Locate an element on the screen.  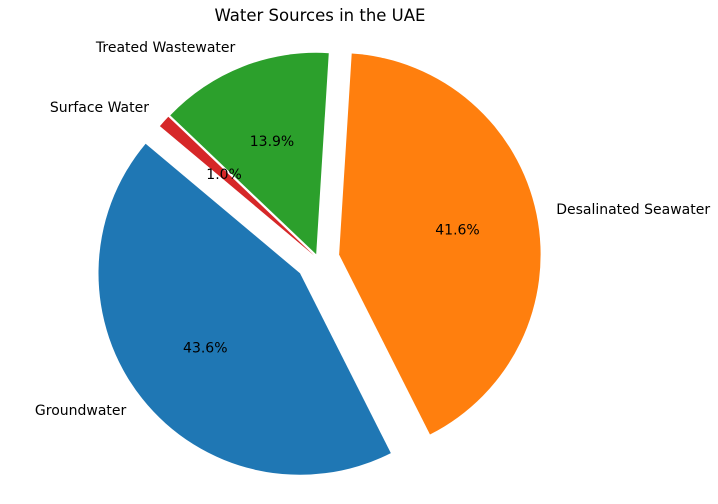
pie-slice-surface-water is located at coordinates (237, 186).